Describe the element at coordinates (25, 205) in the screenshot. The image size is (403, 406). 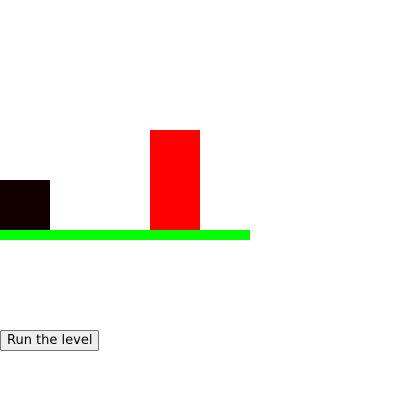
I see `player-block` at that location.